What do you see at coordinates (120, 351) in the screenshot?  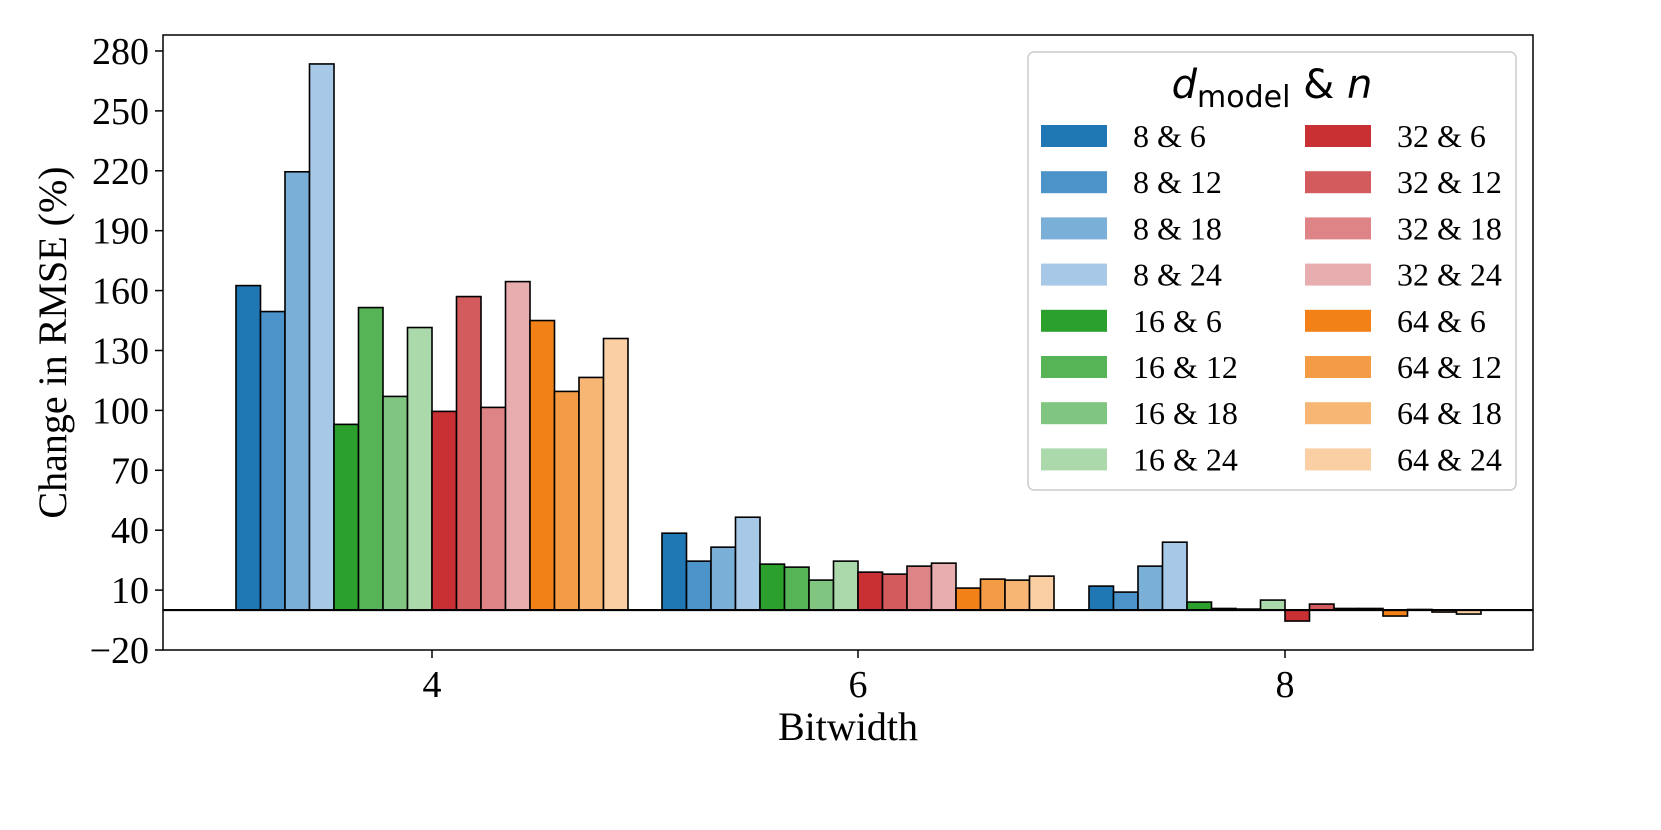 I see `y-tick-label: 130` at bounding box center [120, 351].